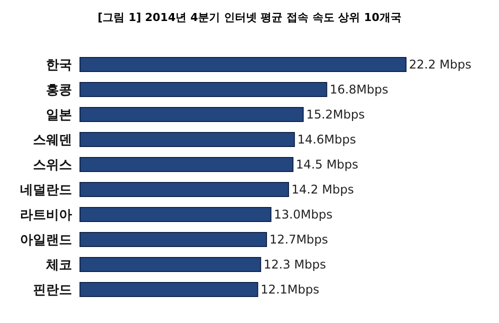 This screenshot has height=323, width=499. What do you see at coordinates (440, 65) in the screenshot?
I see `data-label: 22.2 Mbps` at bounding box center [440, 65].